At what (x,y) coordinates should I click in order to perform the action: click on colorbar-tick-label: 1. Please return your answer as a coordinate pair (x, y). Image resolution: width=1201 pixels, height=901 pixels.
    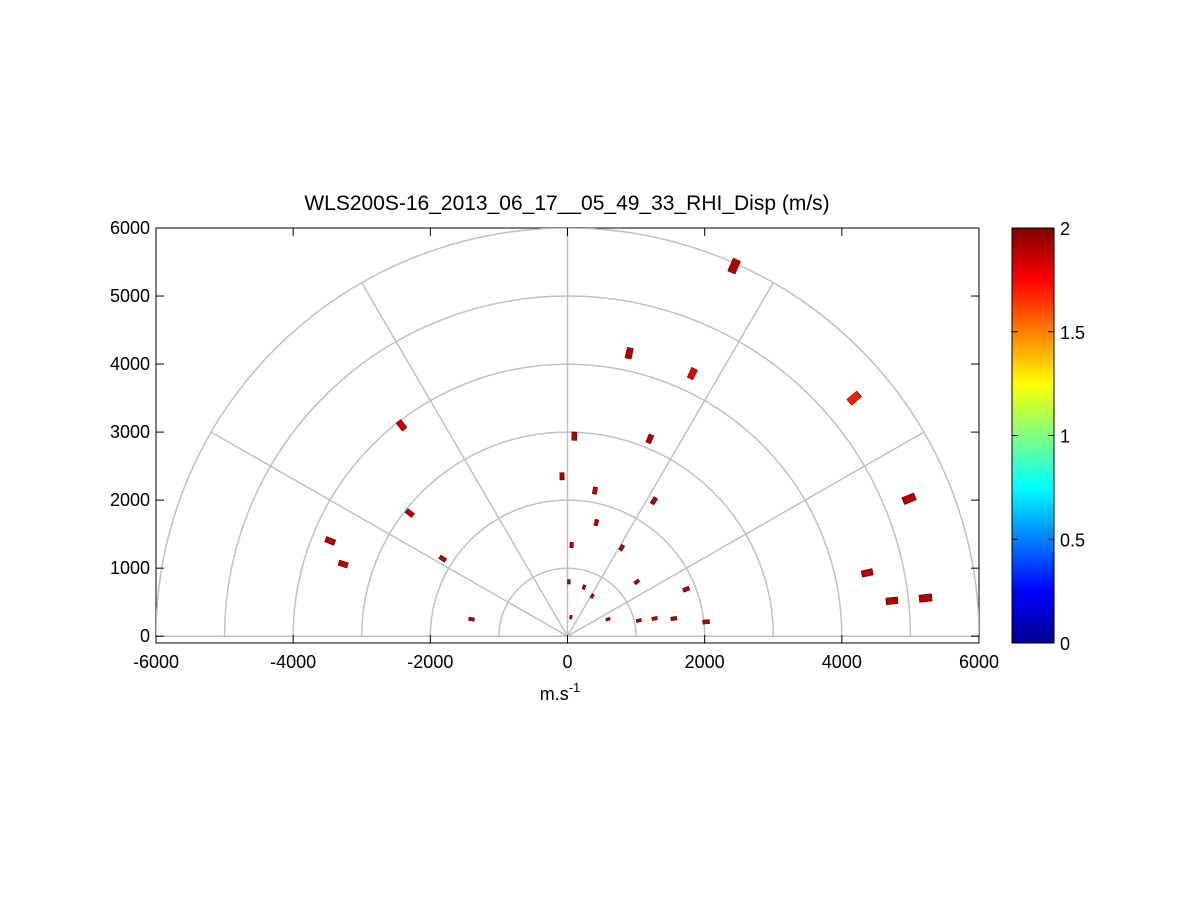
    Looking at the image, I should click on (1065, 437).